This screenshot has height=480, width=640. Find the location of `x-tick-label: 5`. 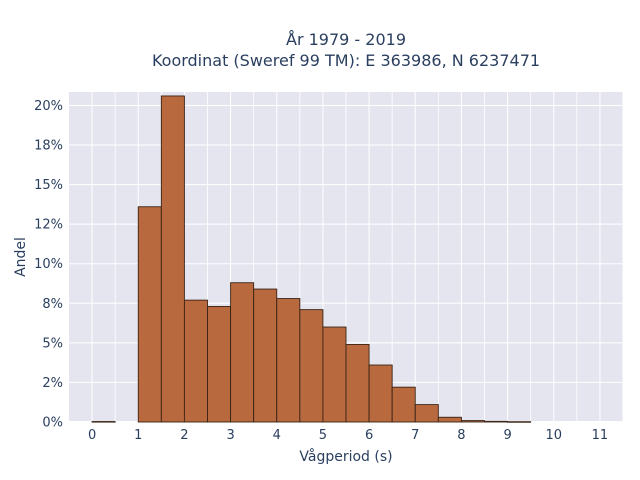

x-tick-label: 5 is located at coordinates (323, 435).